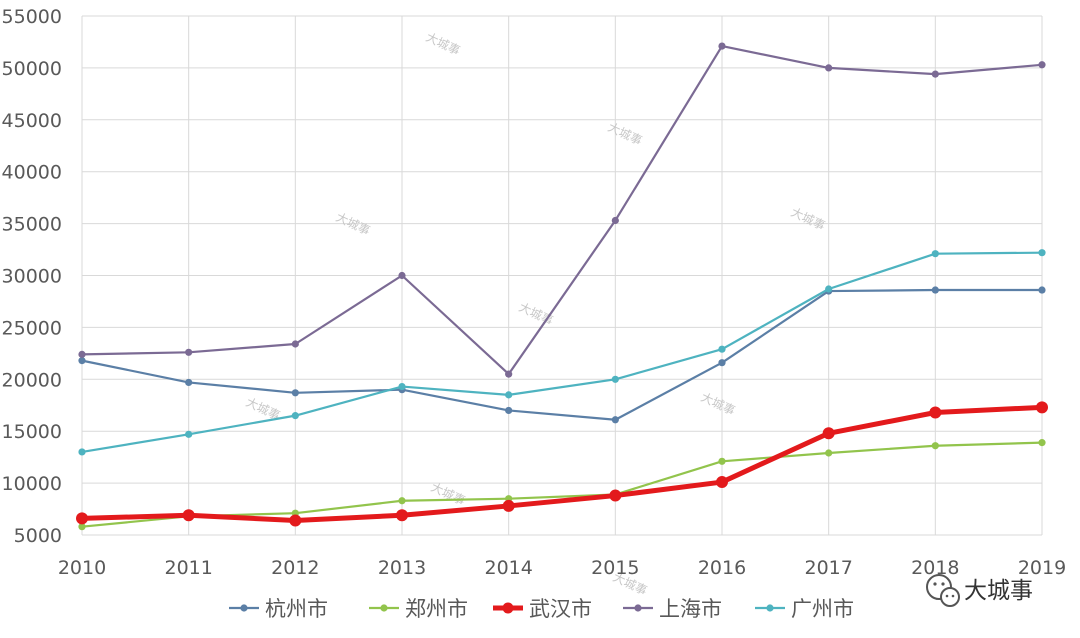 The image size is (1080, 638). I want to click on y-tick-label-6: 35000, so click(32, 225).